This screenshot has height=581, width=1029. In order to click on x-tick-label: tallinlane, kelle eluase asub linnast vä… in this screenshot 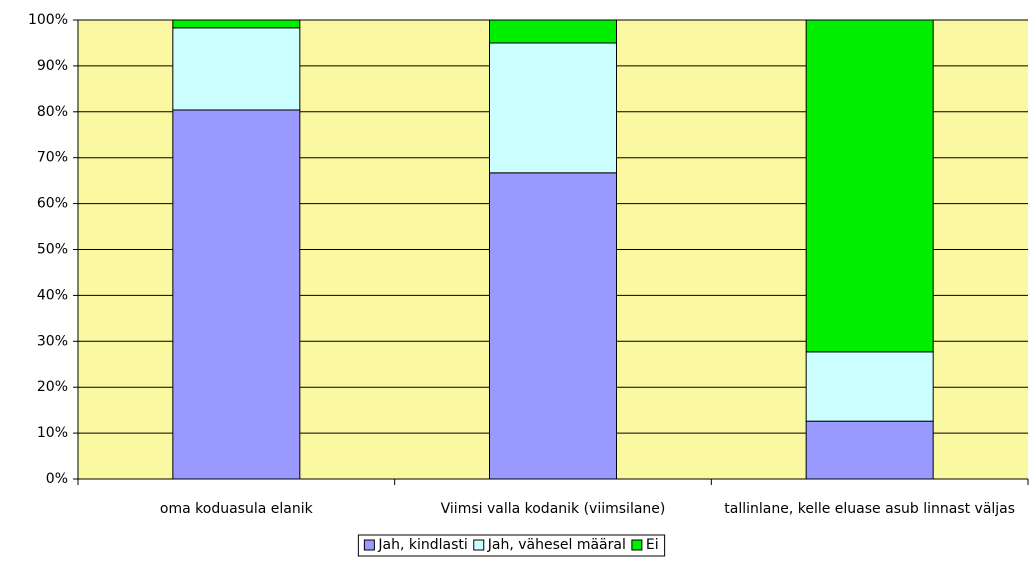, I will do `click(869, 509)`.